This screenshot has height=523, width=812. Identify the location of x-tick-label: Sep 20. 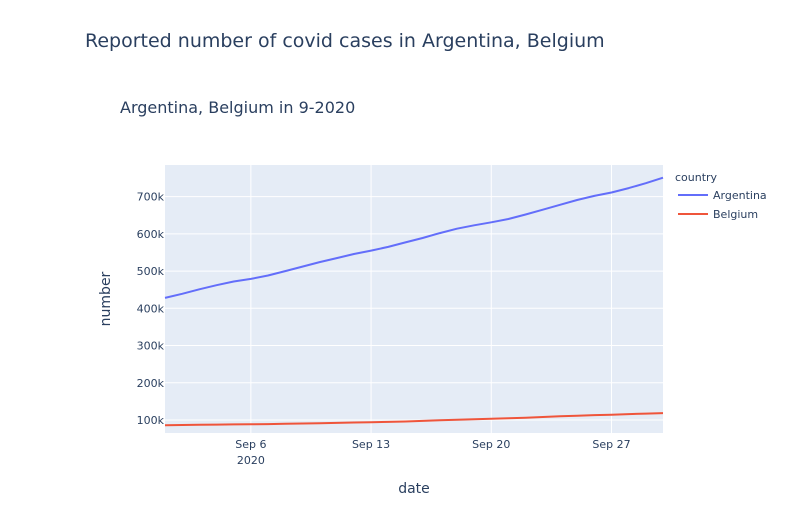
(491, 444).